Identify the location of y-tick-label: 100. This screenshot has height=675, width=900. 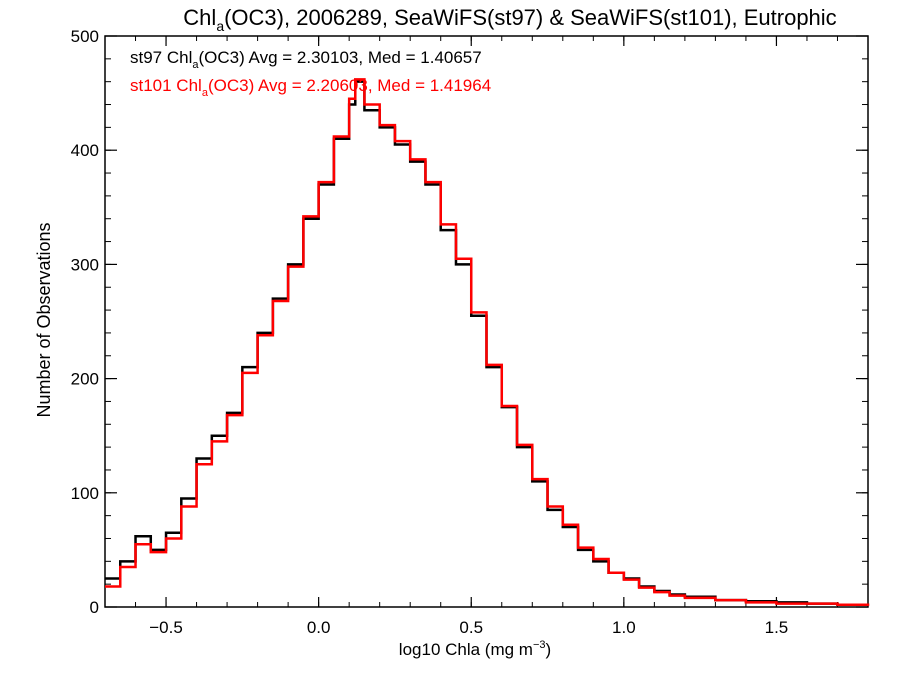
(85, 493).